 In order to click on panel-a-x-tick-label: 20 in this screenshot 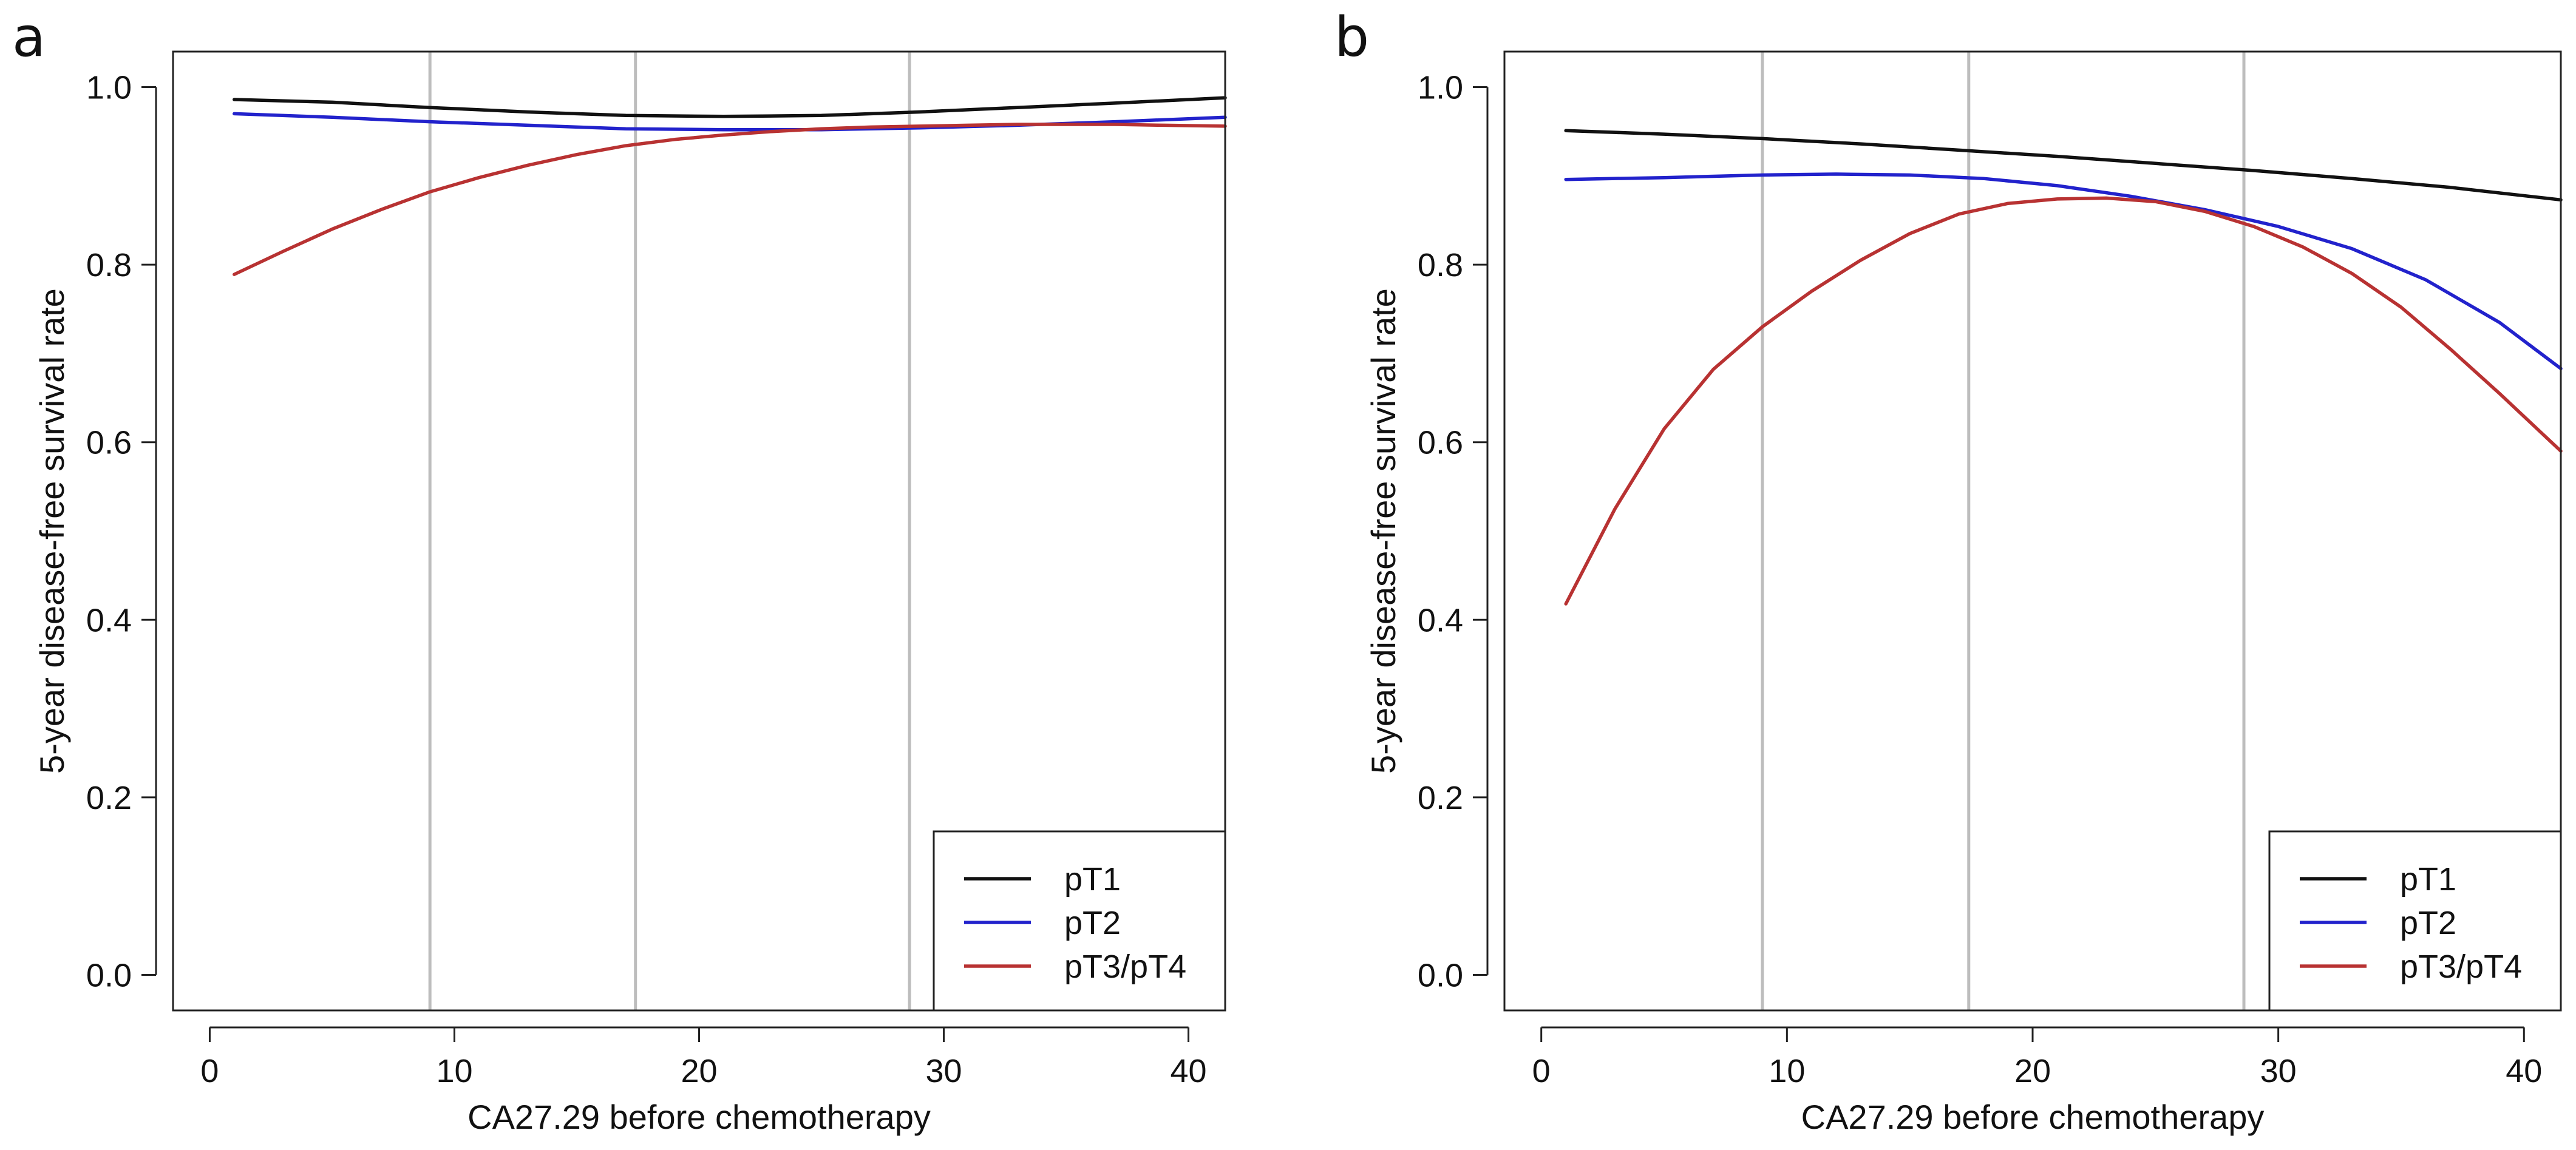, I will do `click(699, 1071)`.